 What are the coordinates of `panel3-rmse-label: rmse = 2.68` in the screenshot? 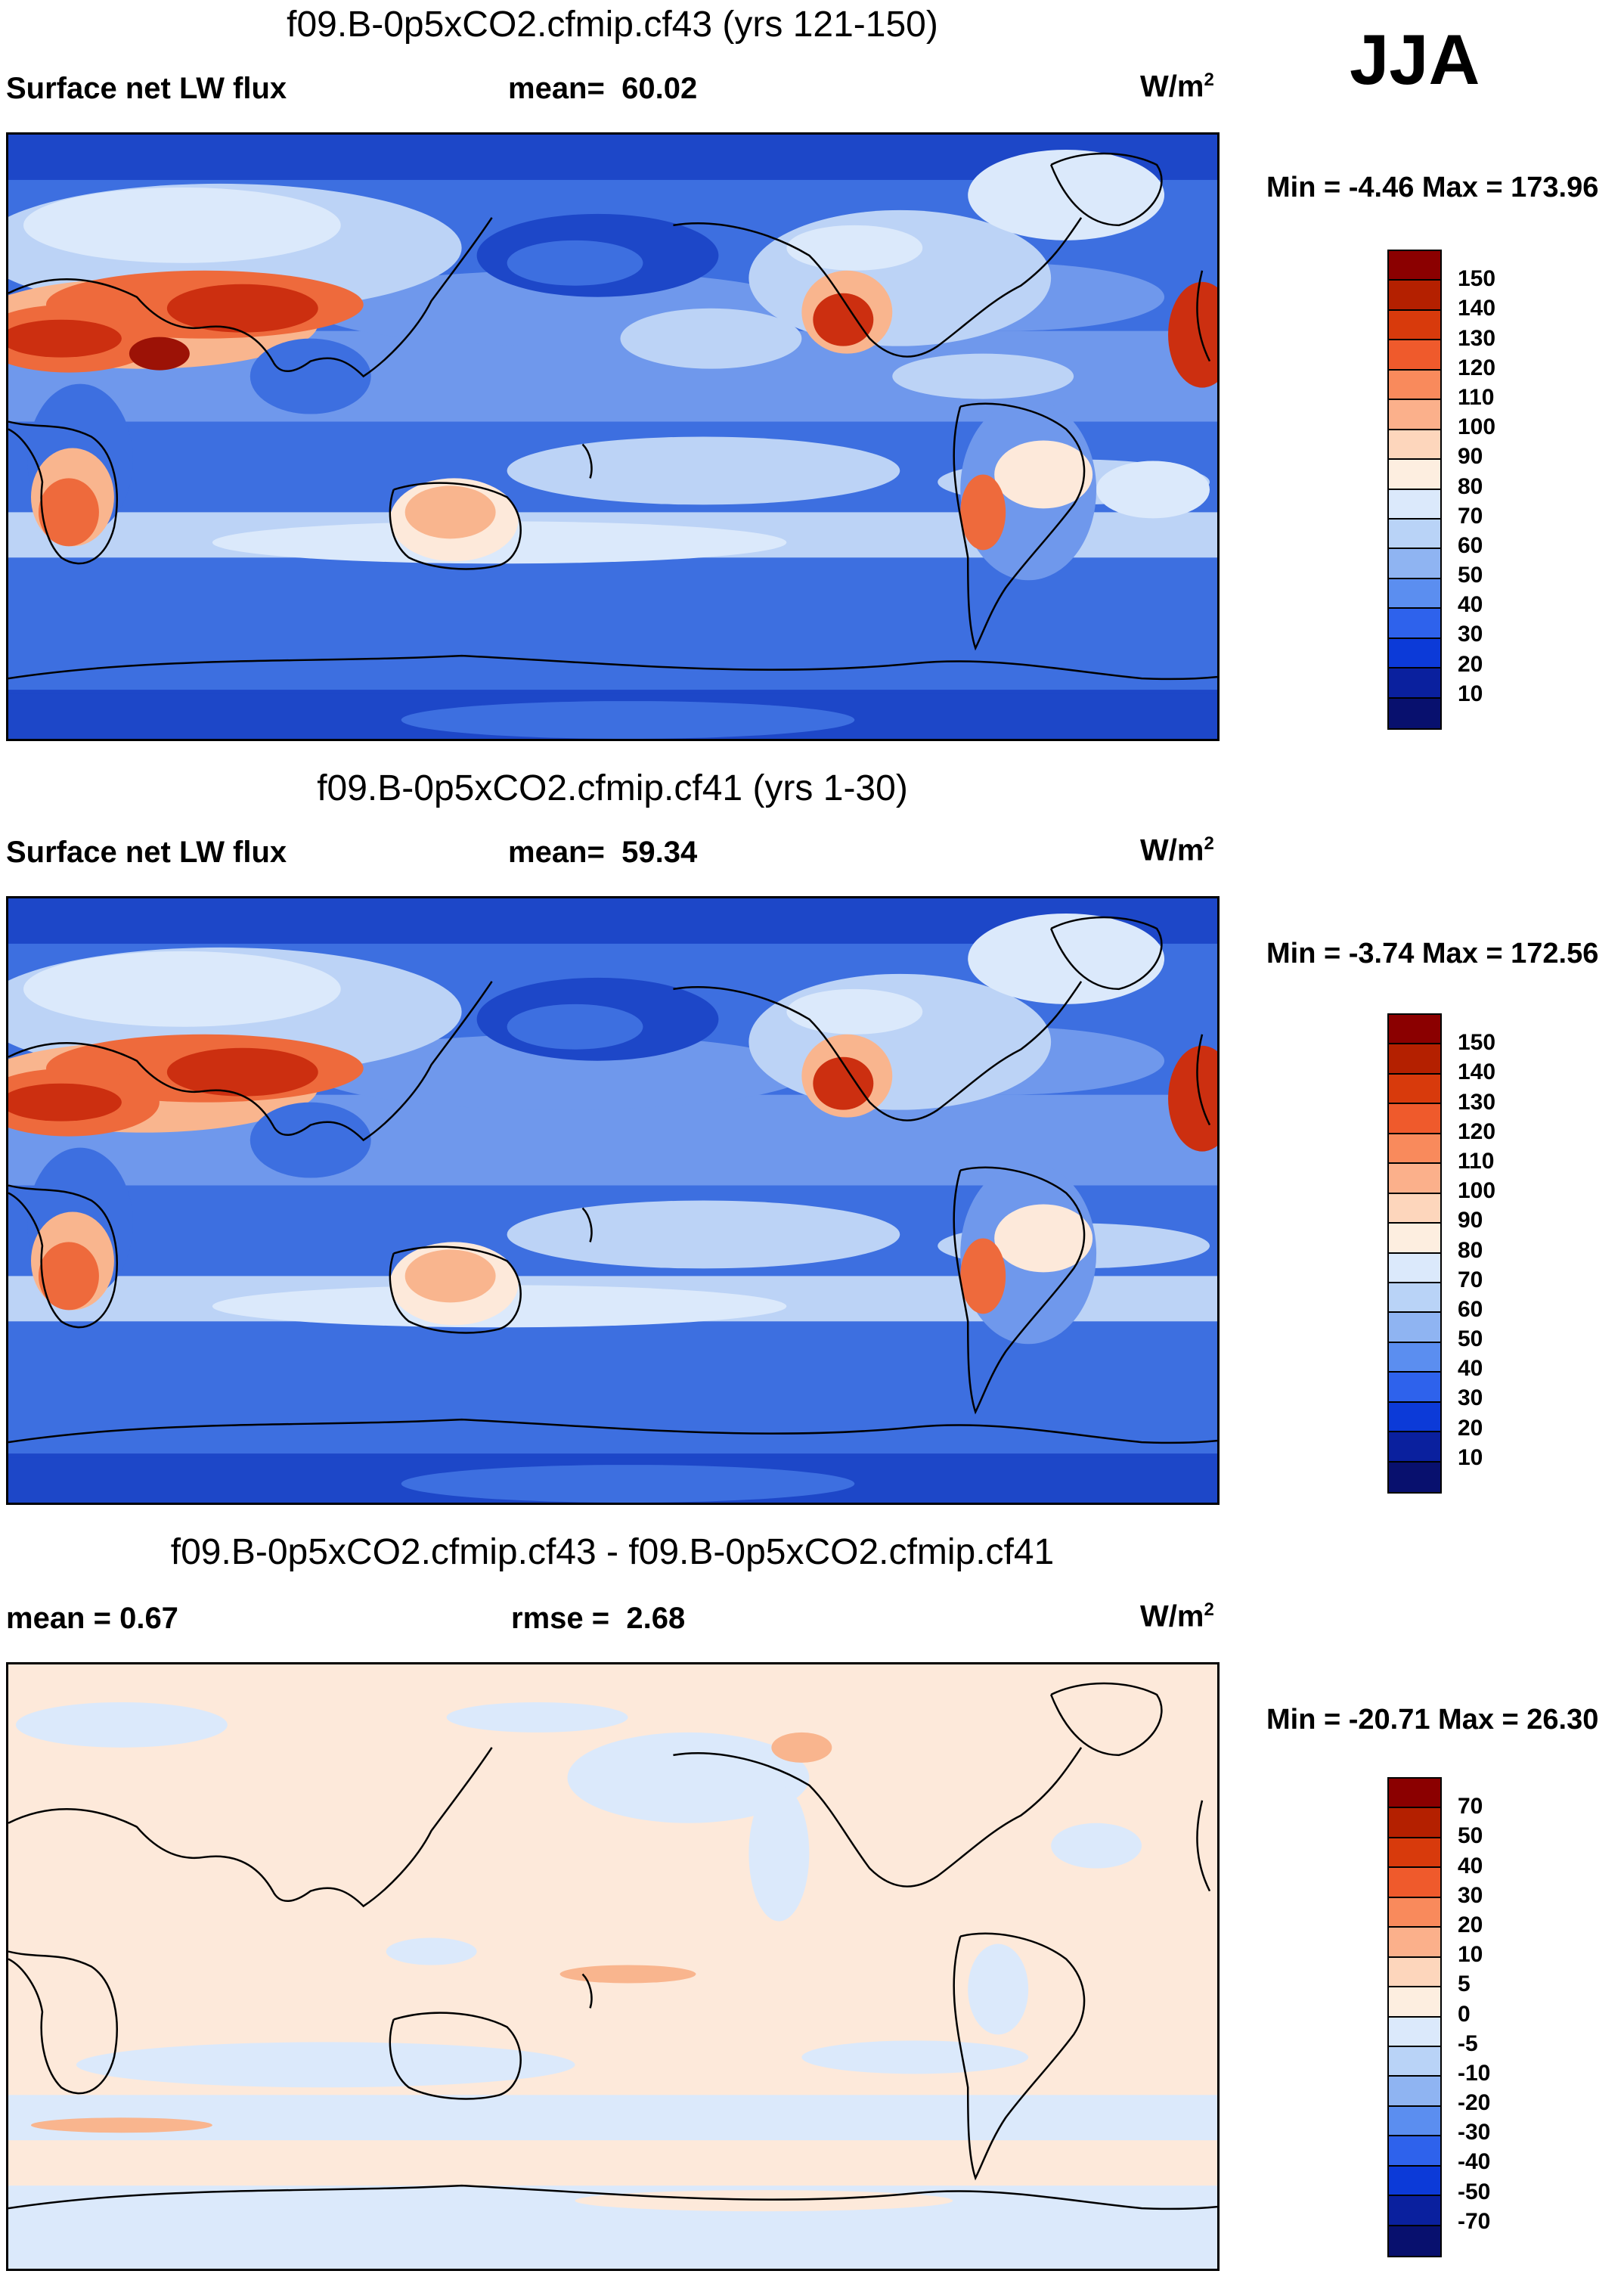 It's located at (598, 1618).